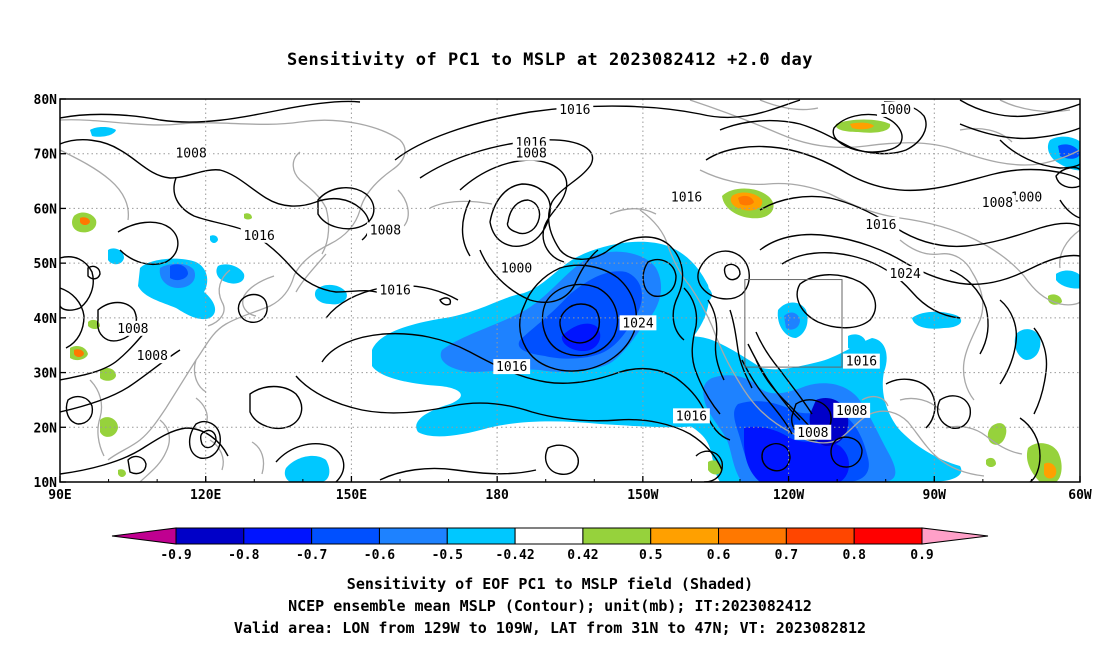 The height and width of the screenshot is (650, 1100). What do you see at coordinates (921, 555) in the screenshot?
I see `colorbar-label: 0.9` at bounding box center [921, 555].